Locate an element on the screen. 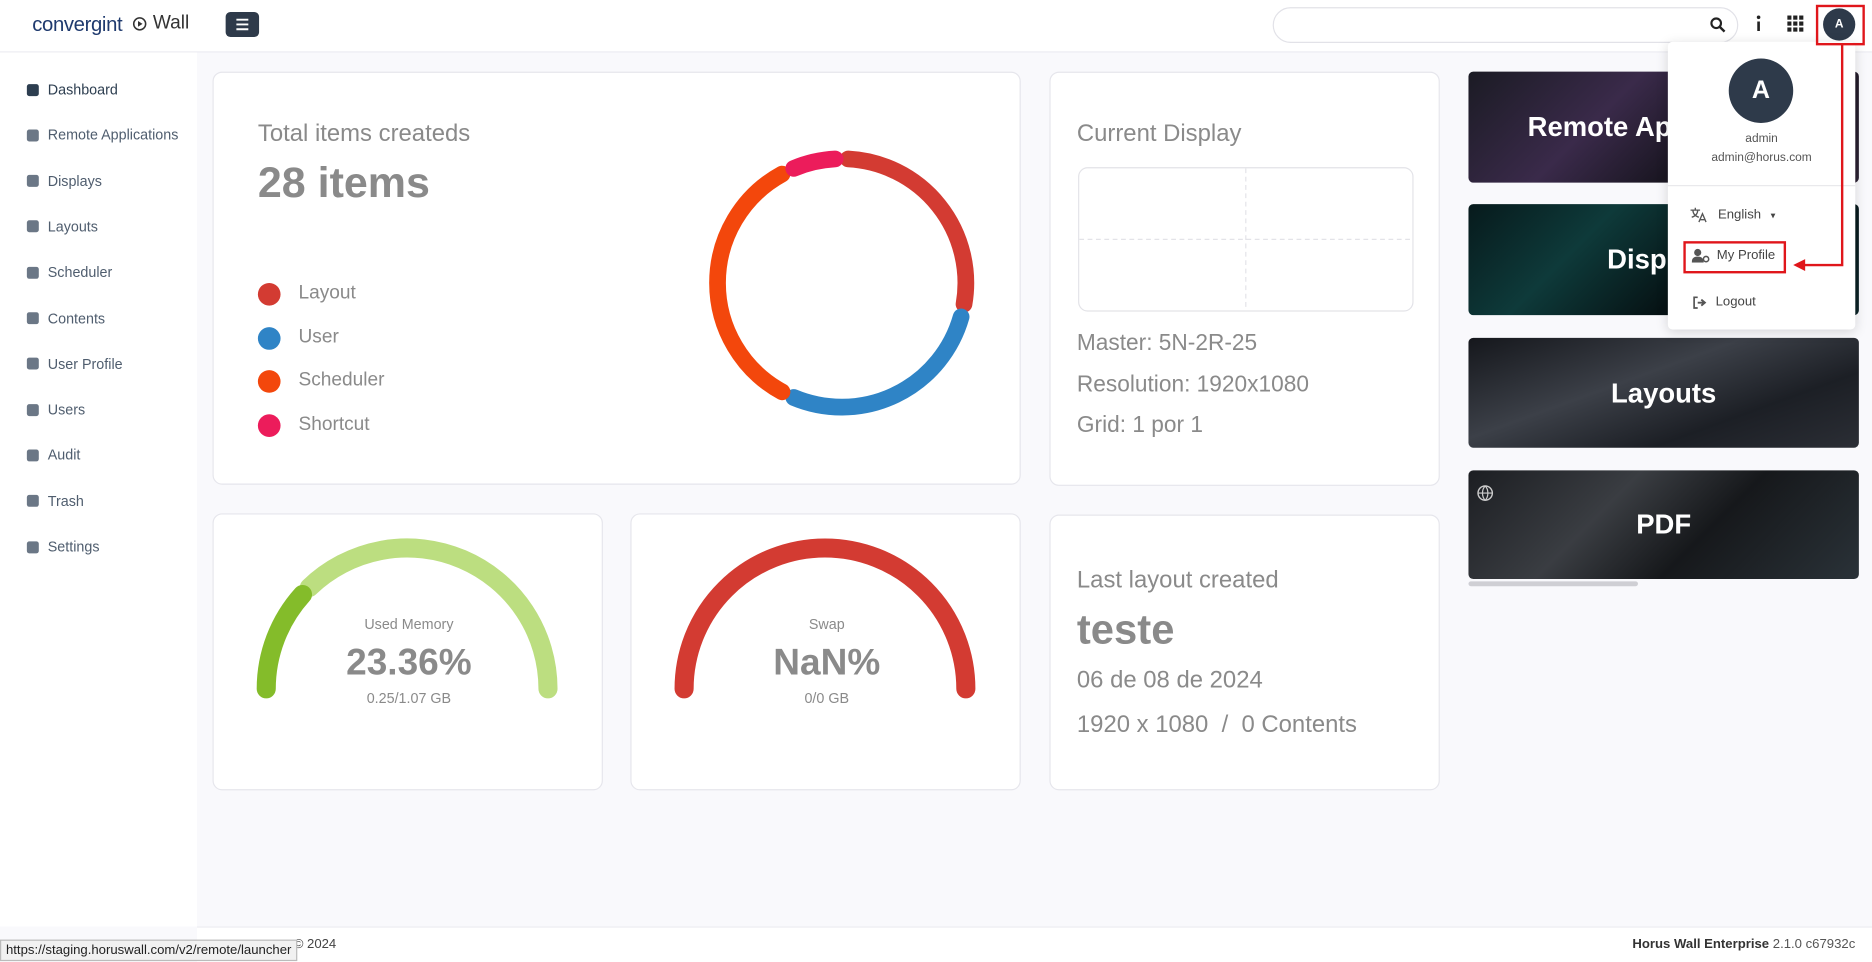 The image size is (1872, 962). tile: PDF is located at coordinates (1663, 525).